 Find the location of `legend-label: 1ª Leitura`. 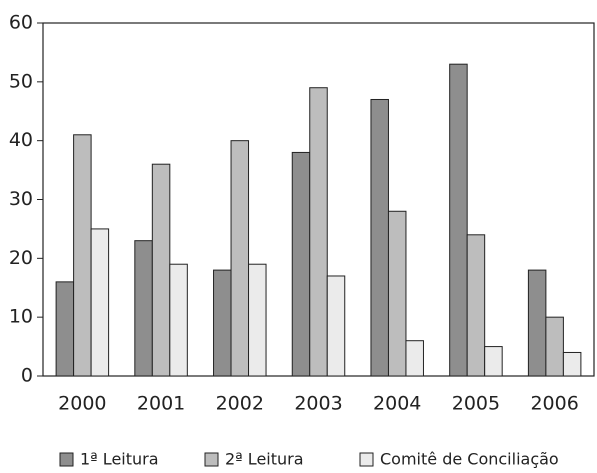

legend-label: 1ª Leitura is located at coordinates (119, 459).